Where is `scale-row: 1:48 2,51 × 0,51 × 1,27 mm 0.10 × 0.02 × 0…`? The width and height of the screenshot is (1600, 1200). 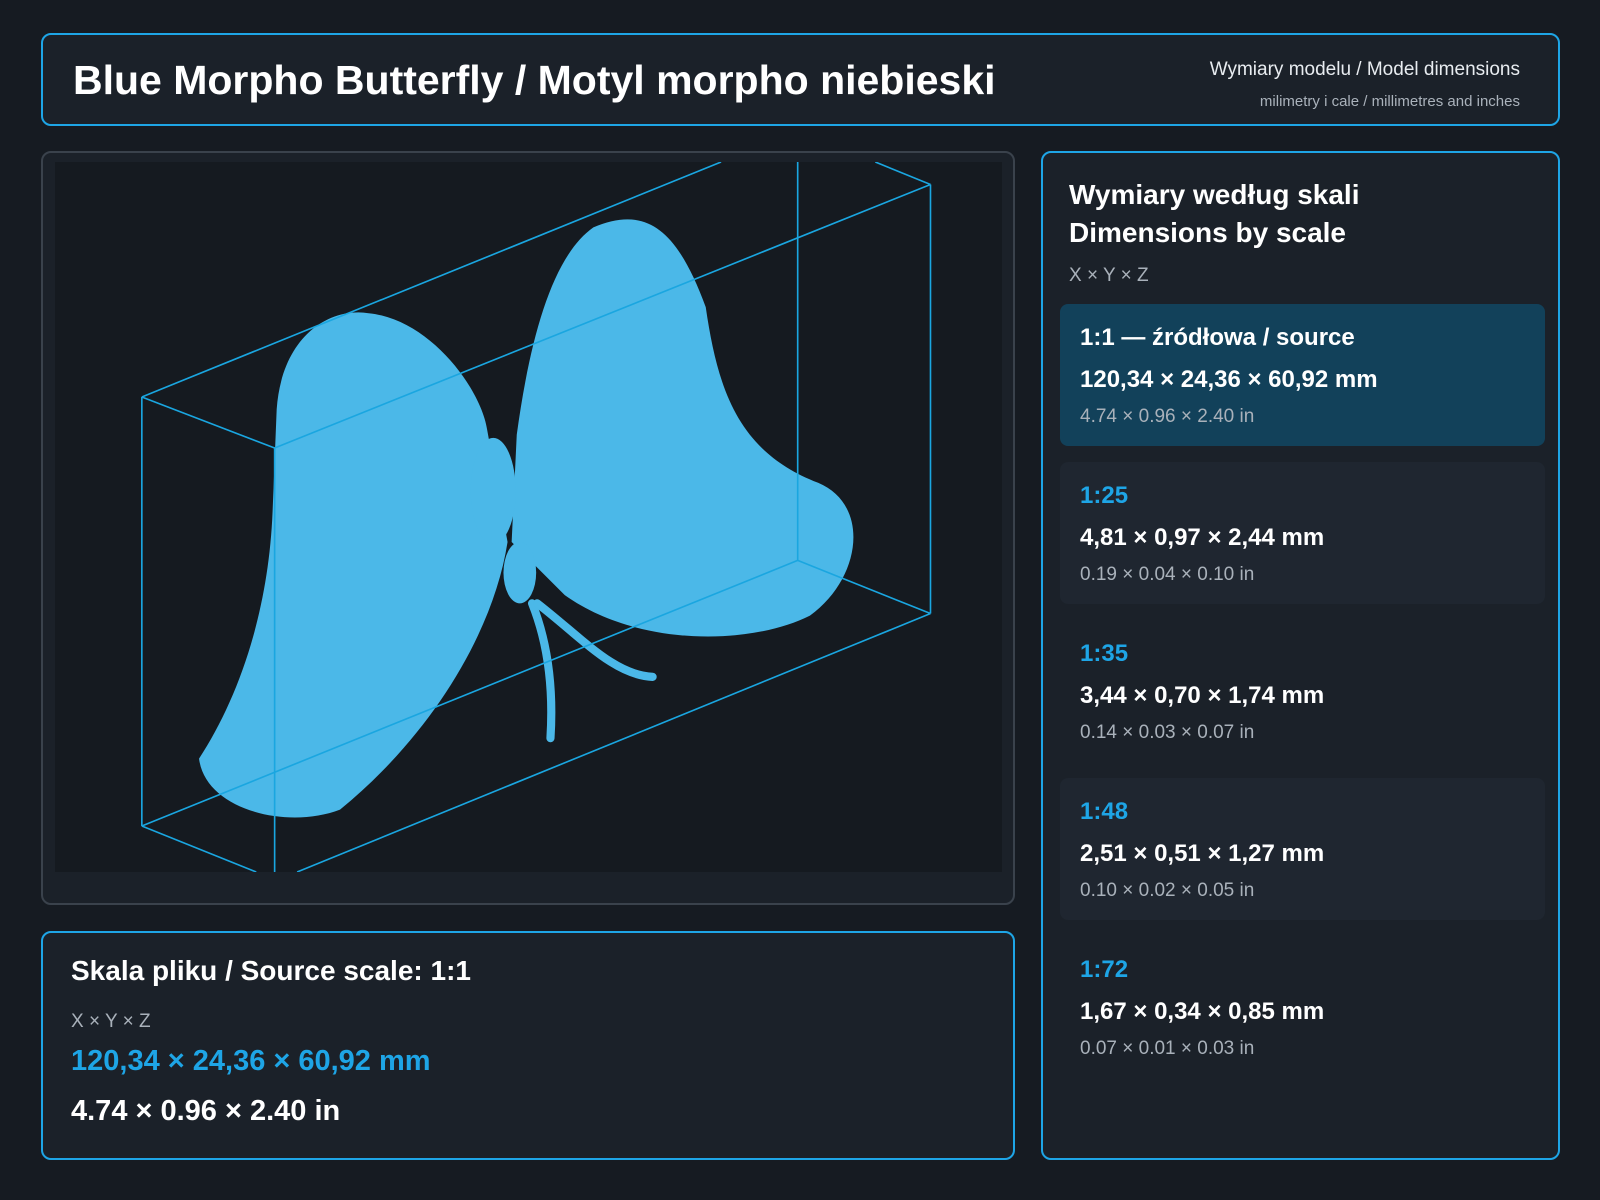
scale-row: 1:48 2,51 × 0,51 × 1,27 mm 0.10 × 0.02 × 0… is located at coordinates (1302, 849).